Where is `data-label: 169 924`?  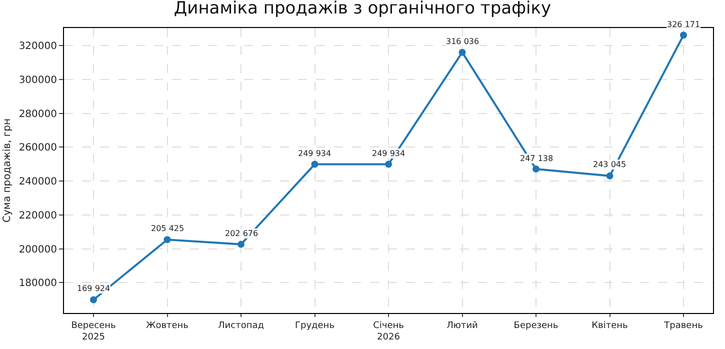 data-label: 169 924 is located at coordinates (93, 288).